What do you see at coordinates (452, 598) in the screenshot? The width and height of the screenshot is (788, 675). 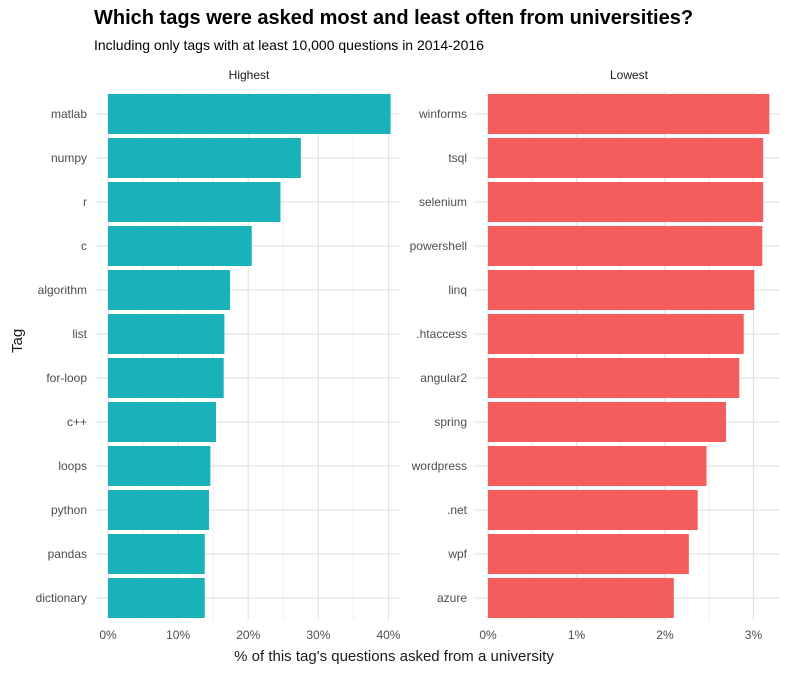 I see `category-tick-label: azure` at bounding box center [452, 598].